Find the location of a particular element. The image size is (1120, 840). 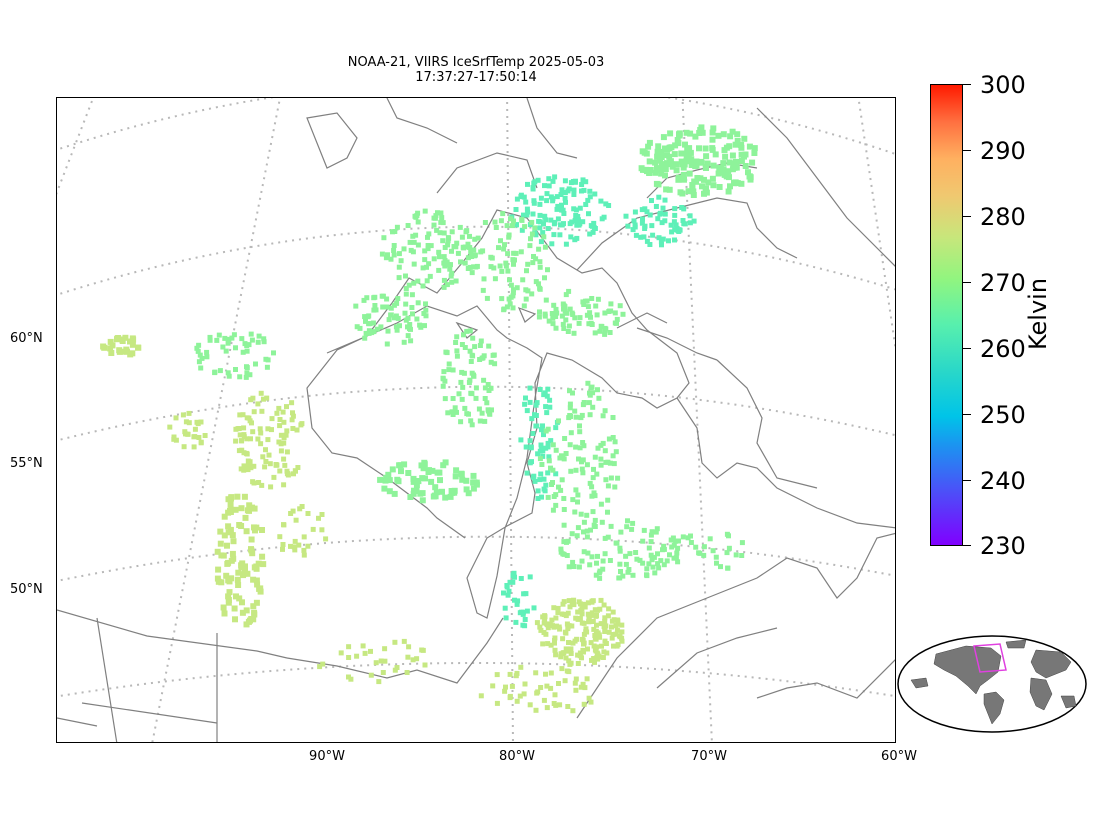

colorbar-tick is located at coordinates (967, 282).